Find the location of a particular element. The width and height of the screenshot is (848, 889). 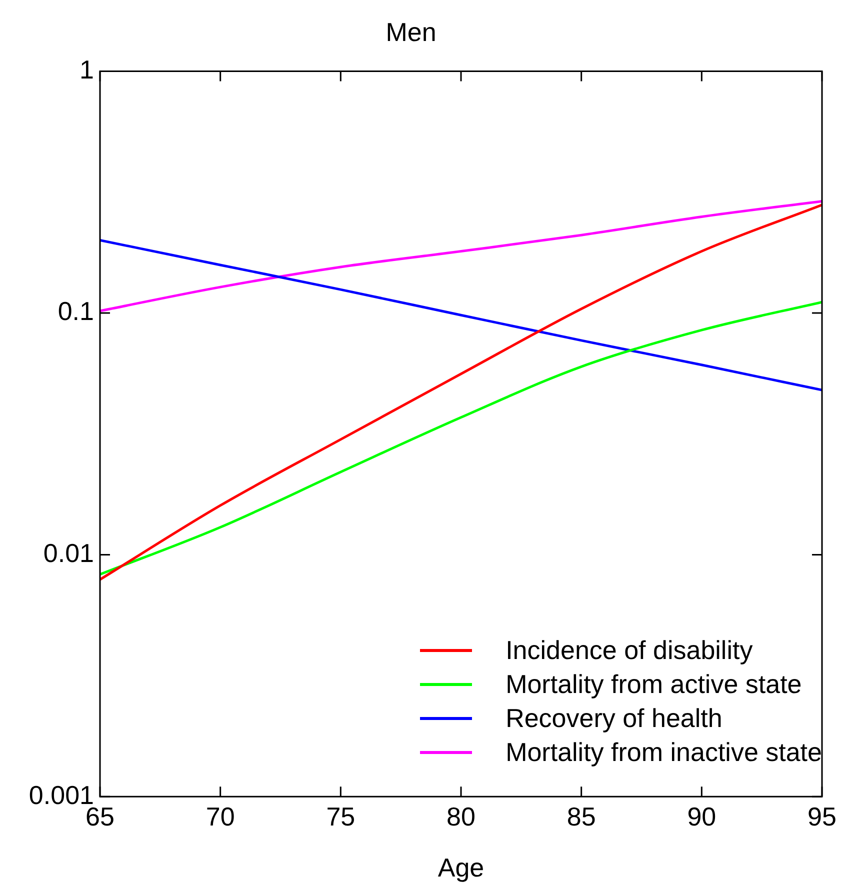

legend-label: Incidence of disability is located at coordinates (629, 650).